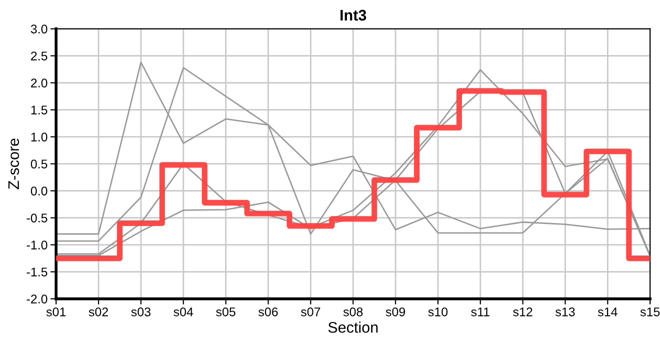 The image size is (660, 360). Describe the element at coordinates (14, 164) in the screenshot. I see `y-axis-title: Z-score` at that location.